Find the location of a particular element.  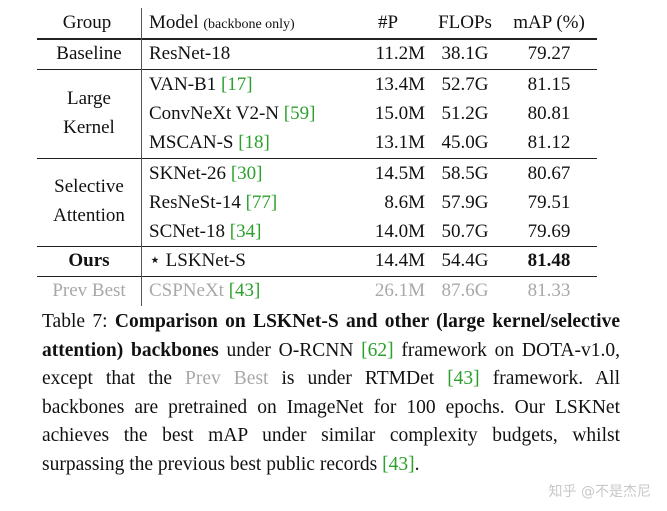

flops-value: 51.2G is located at coordinates (465, 113).